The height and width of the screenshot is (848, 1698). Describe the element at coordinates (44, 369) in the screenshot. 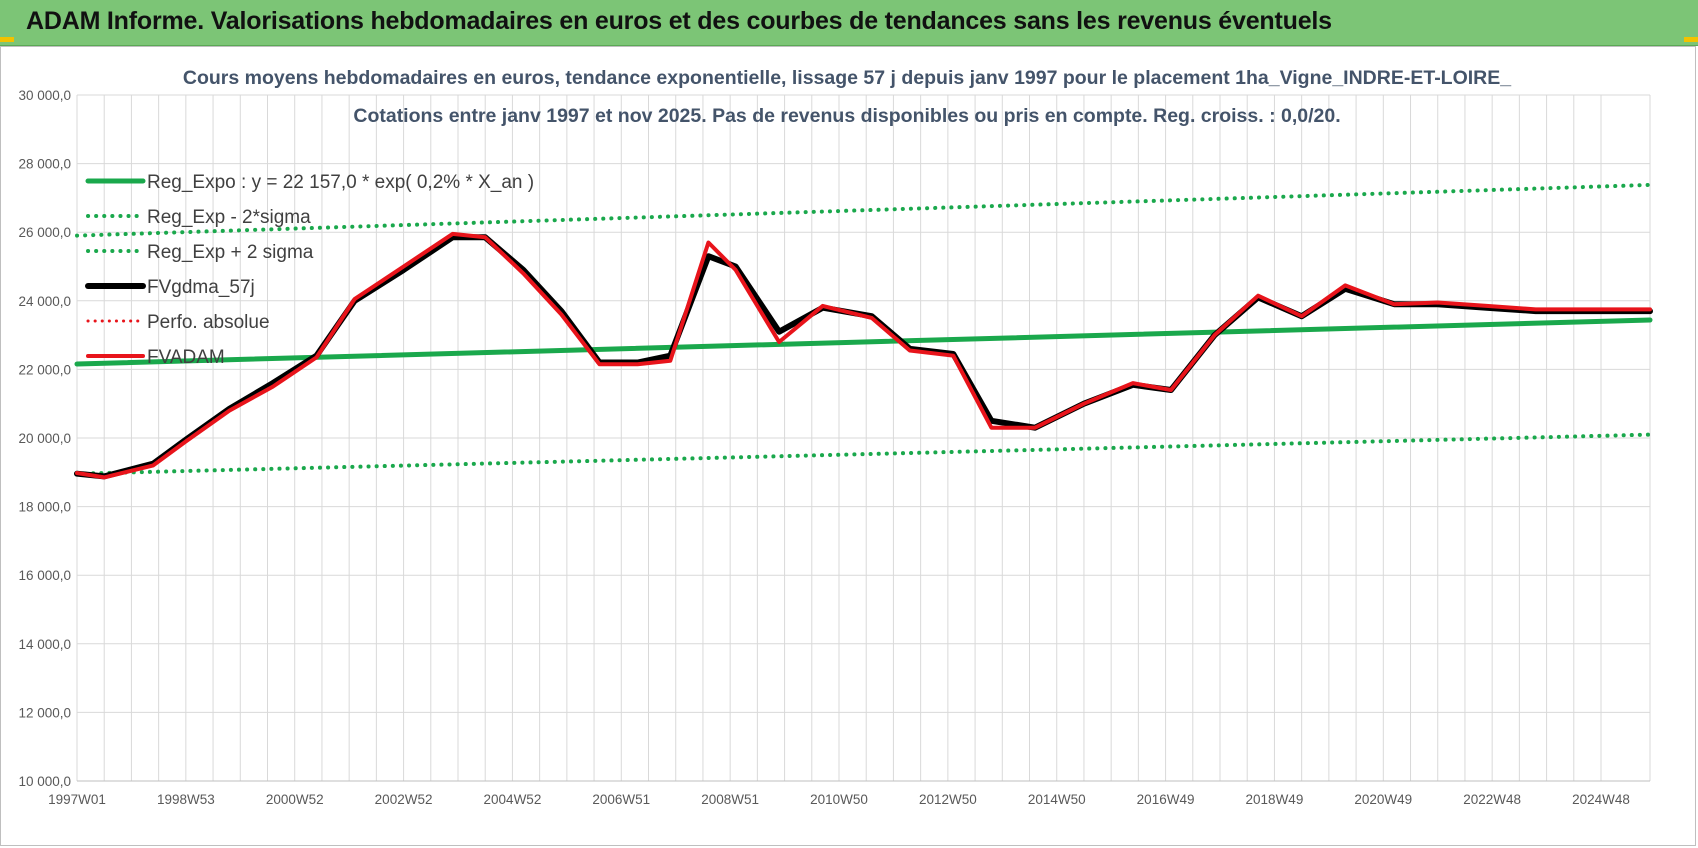

I see `y-tick-label: 22 000,0` at that location.